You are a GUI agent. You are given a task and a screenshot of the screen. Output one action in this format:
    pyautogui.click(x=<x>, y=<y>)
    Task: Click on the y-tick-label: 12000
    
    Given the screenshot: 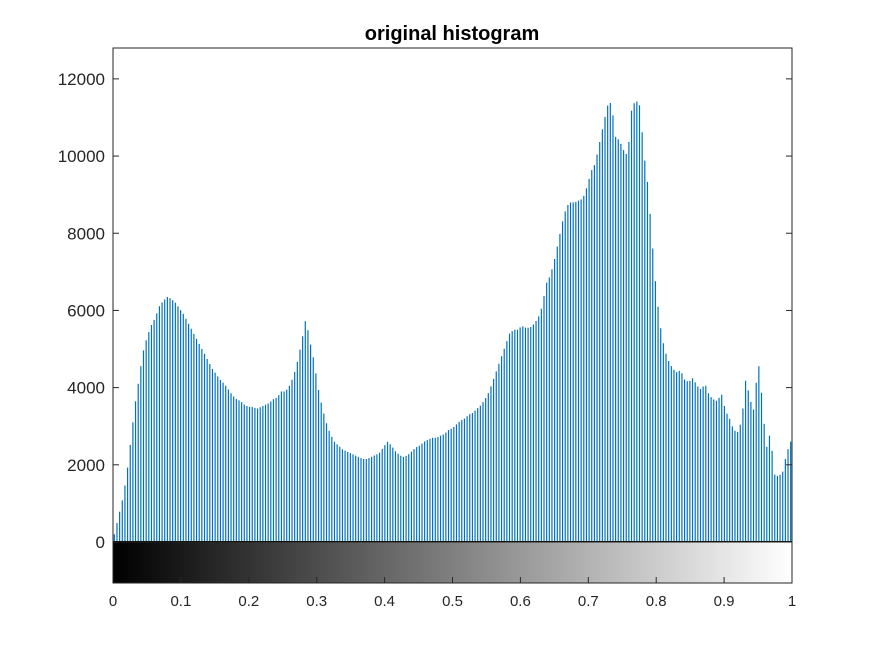 What is the action you would take?
    pyautogui.click(x=81, y=79)
    